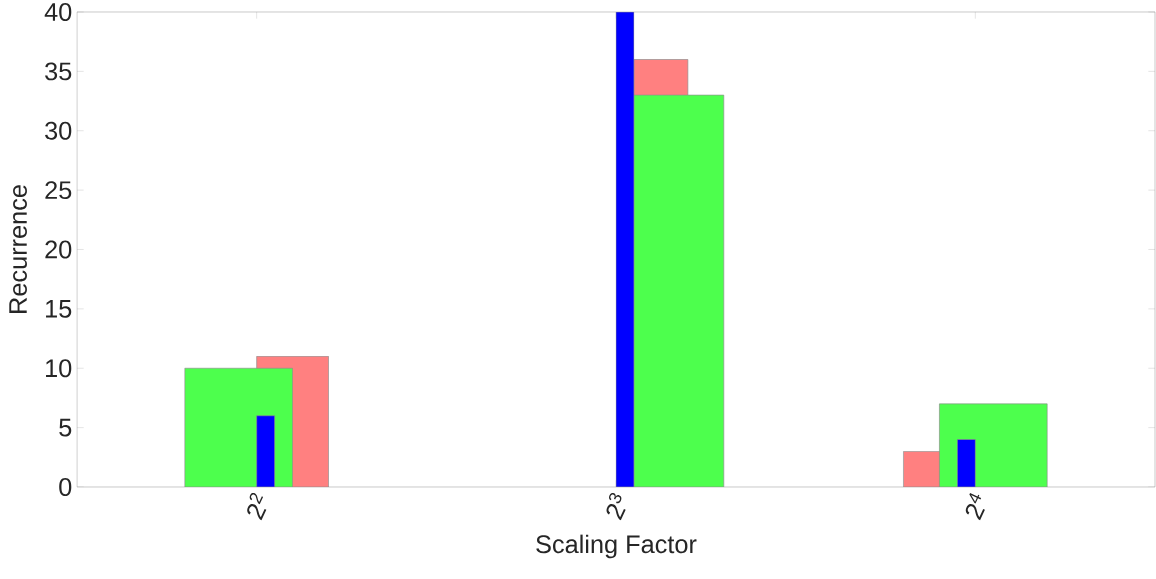 The image size is (1156, 579). Describe the element at coordinates (59, 309) in the screenshot. I see `y-tick-label: 15` at that location.